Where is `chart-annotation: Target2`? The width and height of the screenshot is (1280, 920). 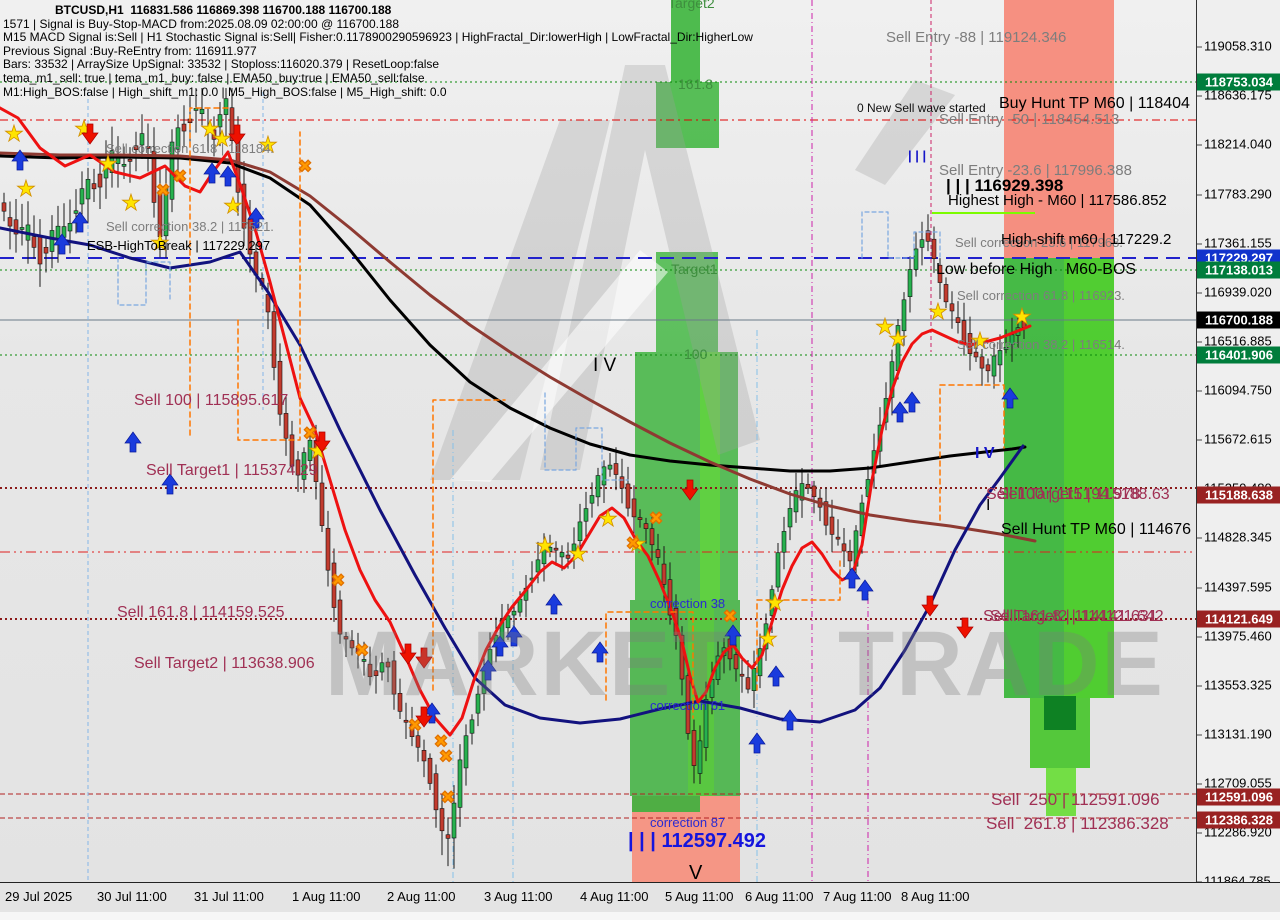 chart-annotation: Target2 is located at coordinates (691, 5).